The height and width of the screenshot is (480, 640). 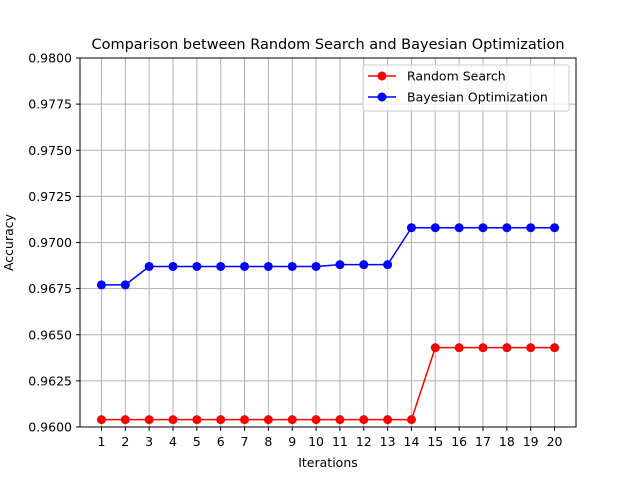 What do you see at coordinates (459, 441) in the screenshot?
I see `x-tick-label: 16` at bounding box center [459, 441].